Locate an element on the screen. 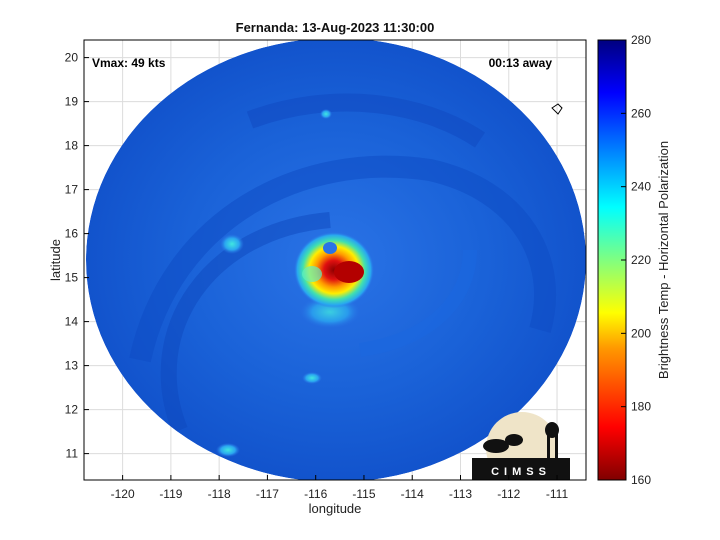  x-tick-label: -118 is located at coordinates (219, 494).